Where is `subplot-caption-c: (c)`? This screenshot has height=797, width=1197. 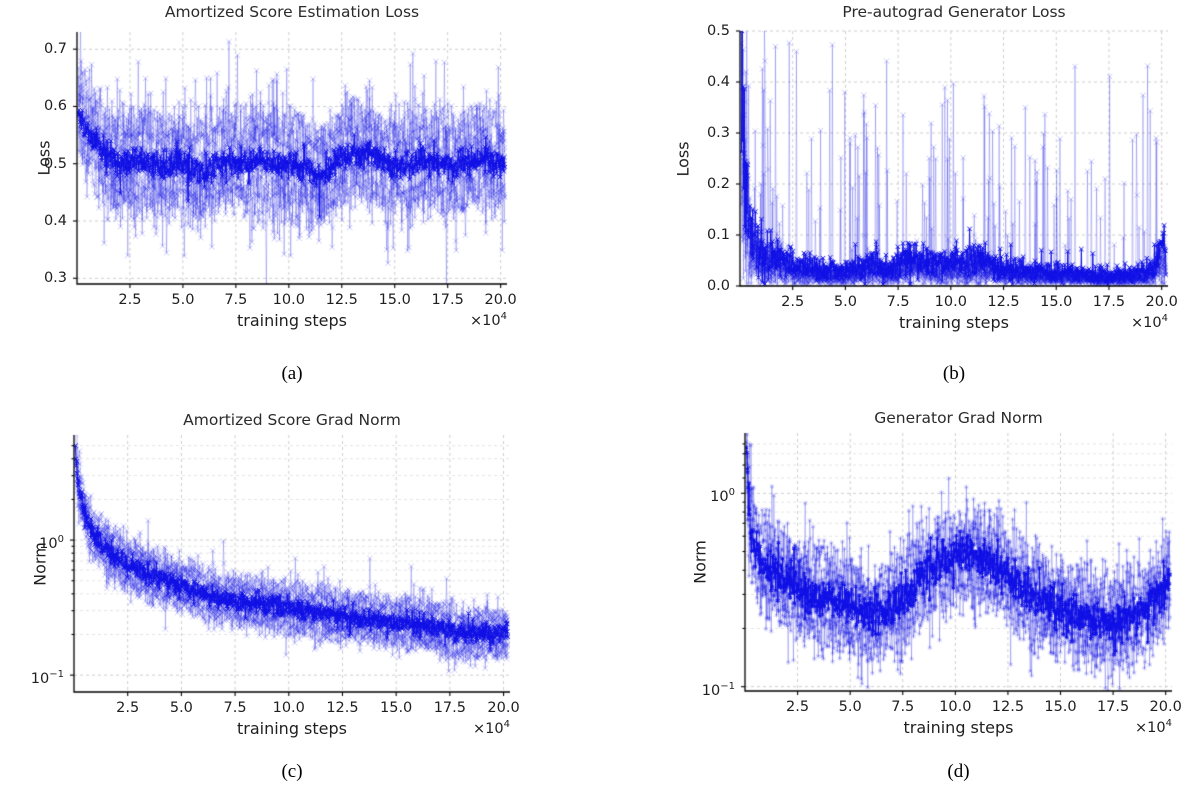
subplot-caption-c: (c) is located at coordinates (292, 771).